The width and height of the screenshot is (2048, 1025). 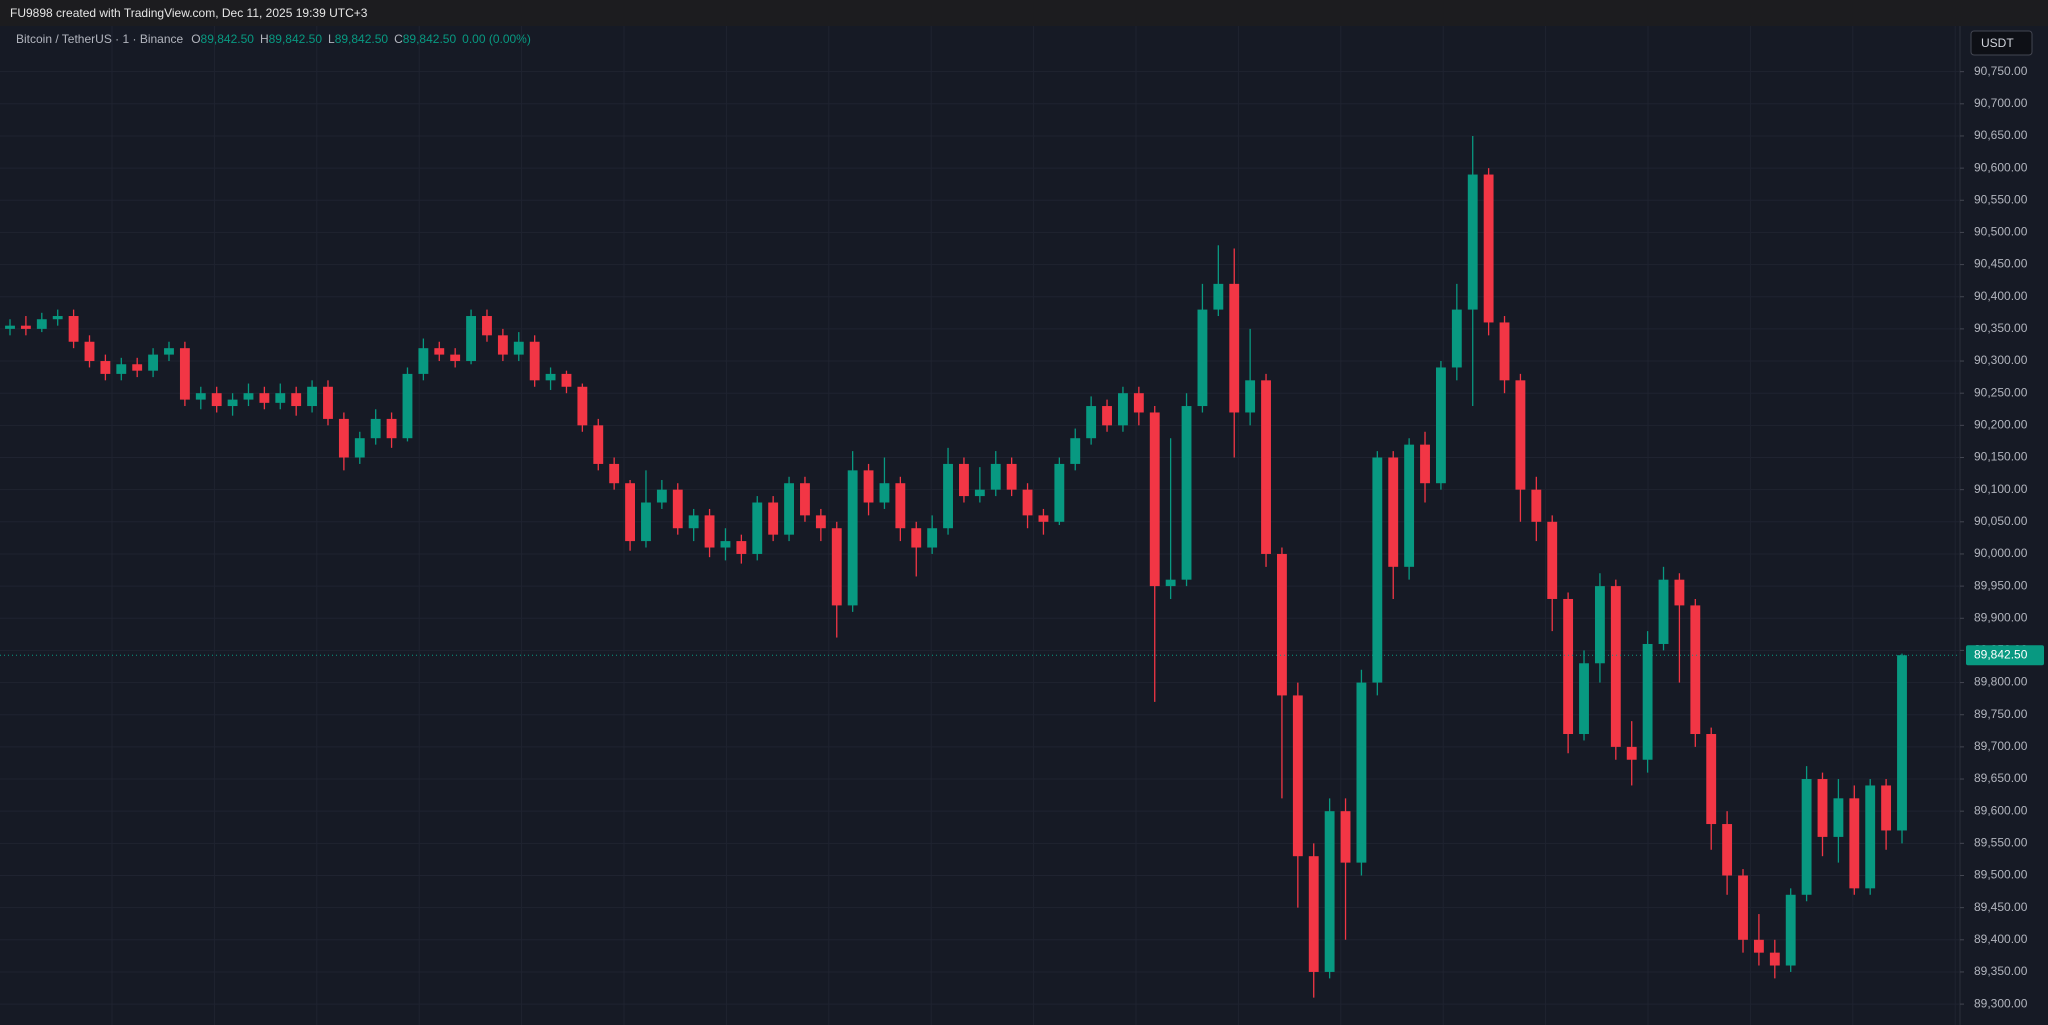 I want to click on currency-button-box, so click(x=2001, y=43).